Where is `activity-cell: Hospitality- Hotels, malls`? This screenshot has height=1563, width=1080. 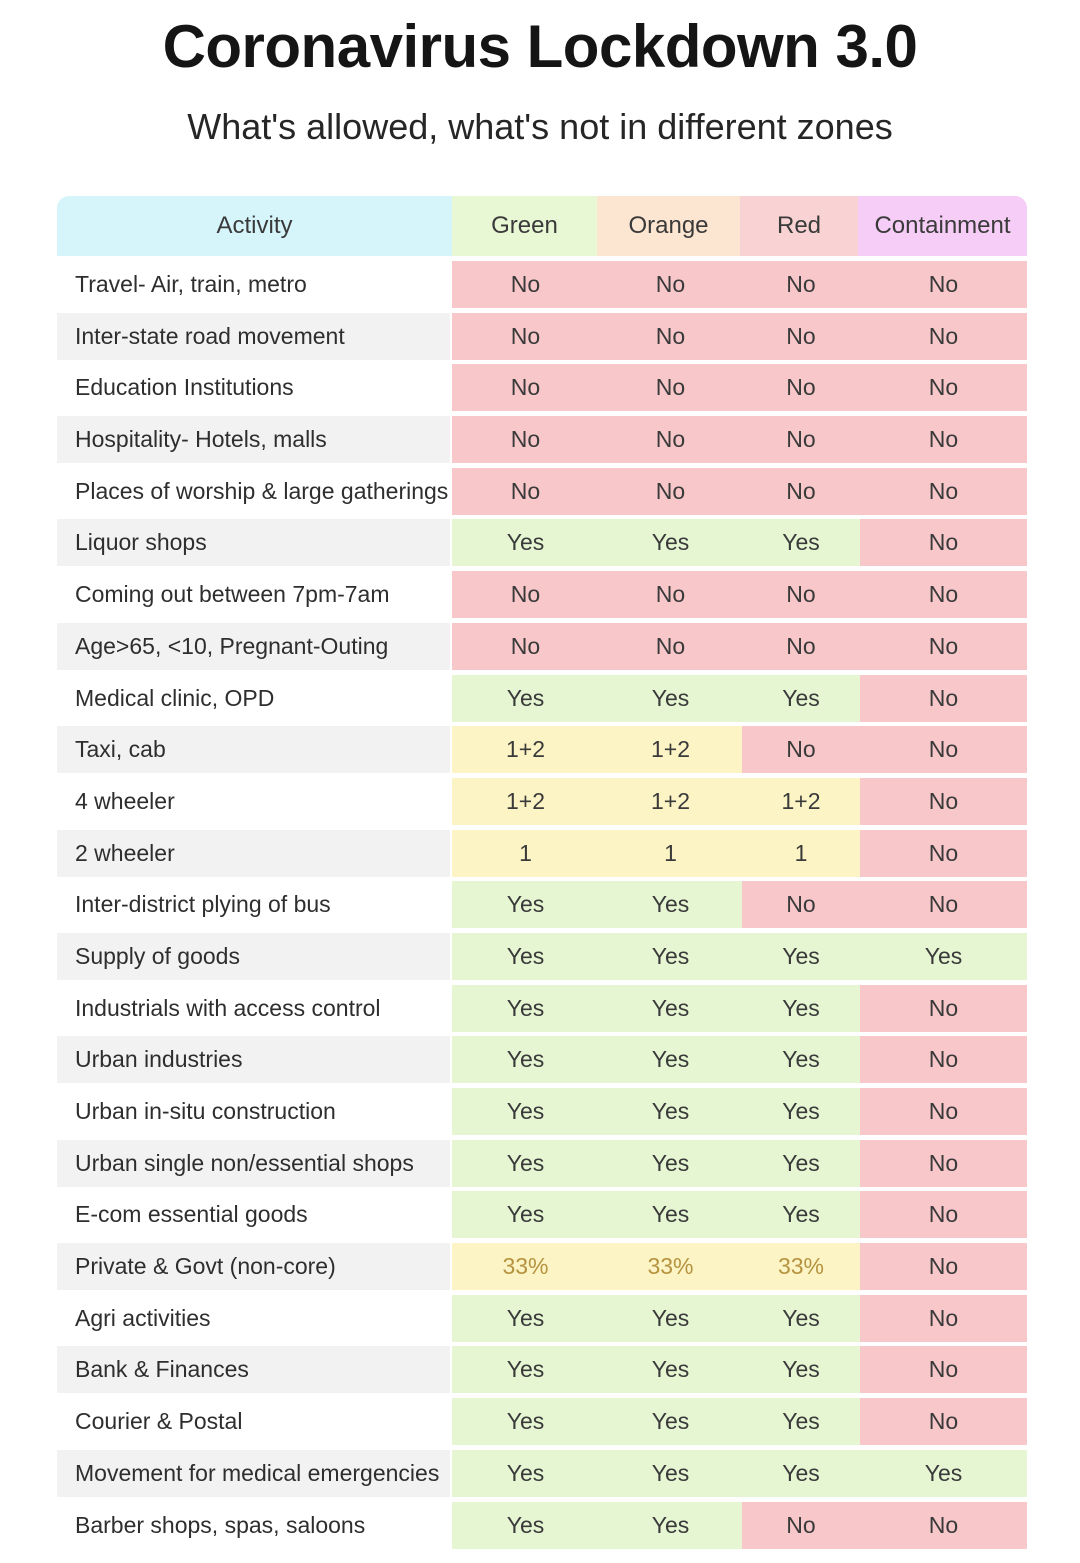 activity-cell: Hospitality- Hotels, malls is located at coordinates (253, 440).